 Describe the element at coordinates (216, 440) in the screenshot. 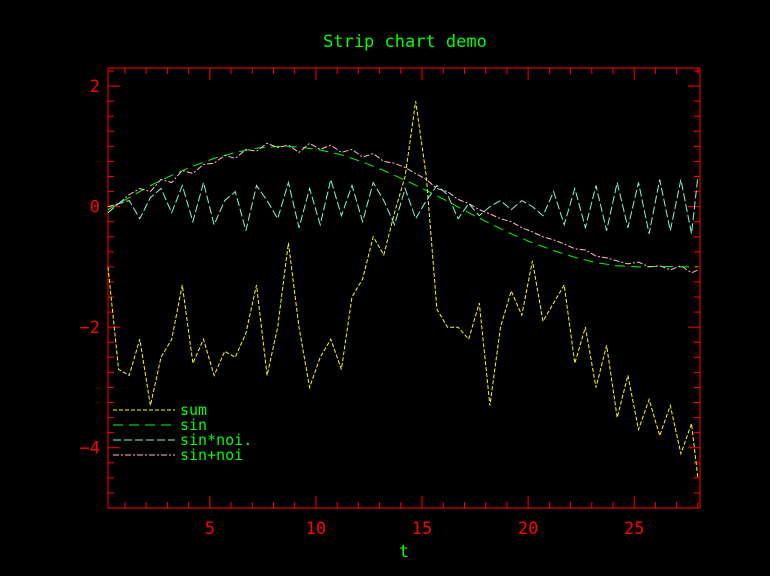

I see `legend-label: sin*noi.` at that location.